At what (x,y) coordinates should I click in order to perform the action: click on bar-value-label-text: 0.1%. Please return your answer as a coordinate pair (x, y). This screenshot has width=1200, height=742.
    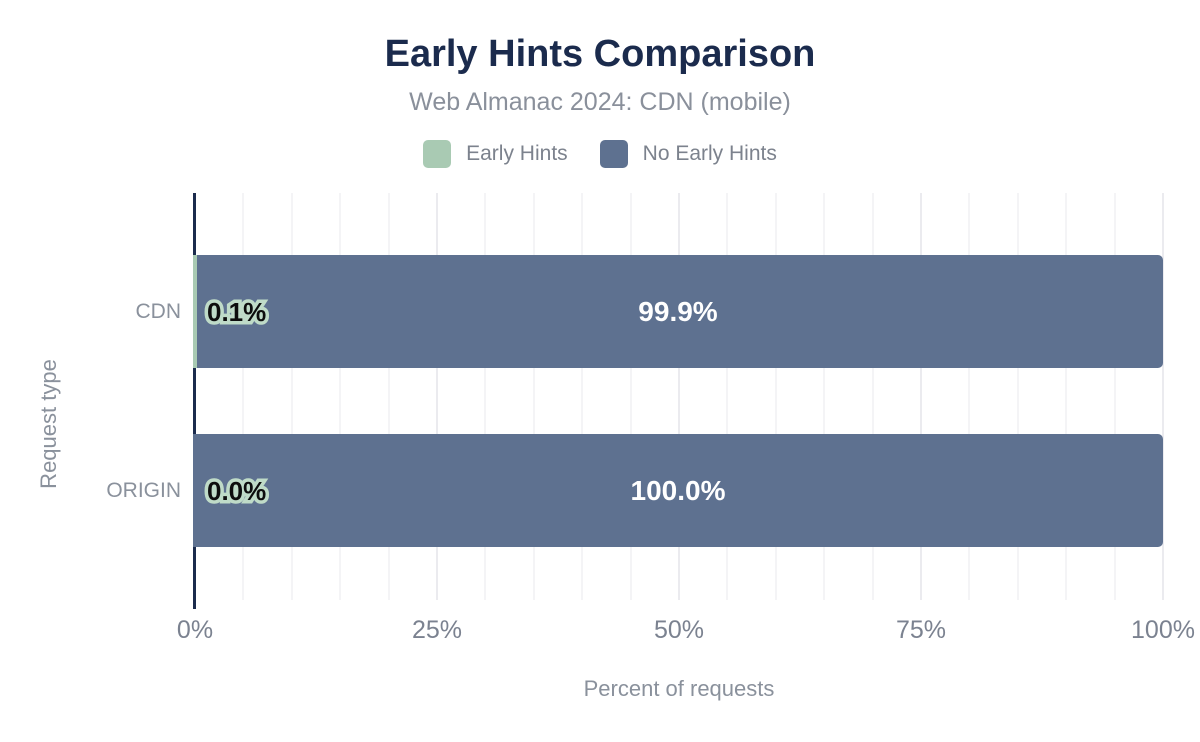
    Looking at the image, I should click on (237, 311).